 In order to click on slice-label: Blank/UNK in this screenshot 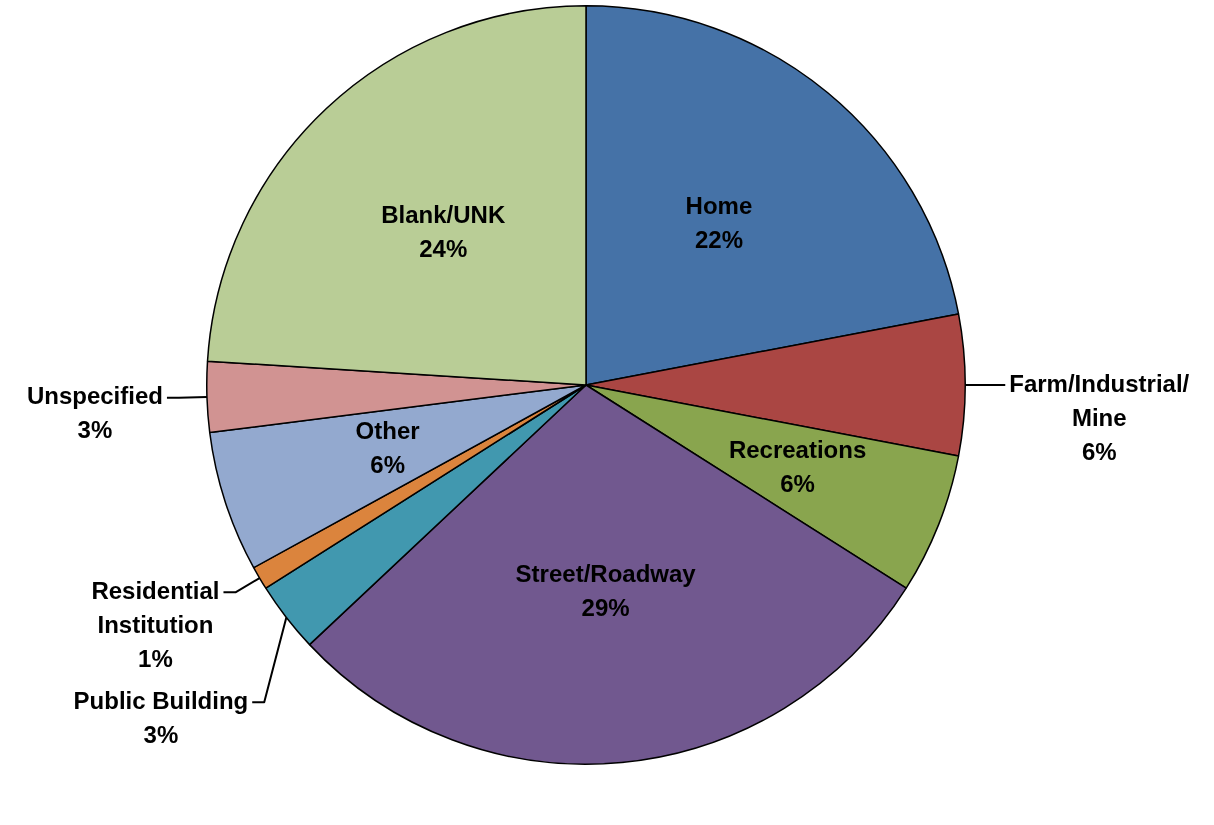, I will do `click(443, 214)`.